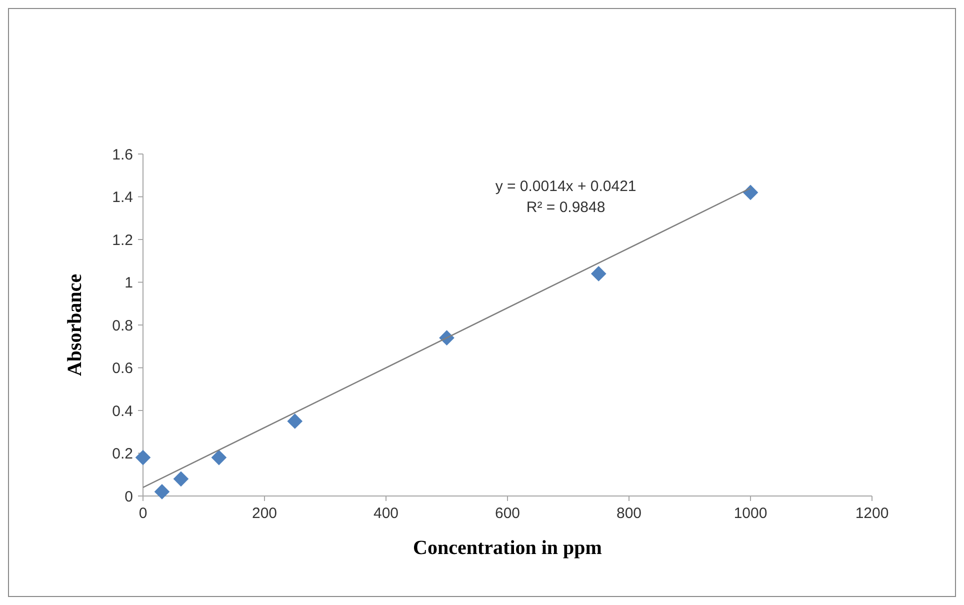 The image size is (964, 605). Describe the element at coordinates (872, 513) in the screenshot. I see `x-tick-label: 1200` at that location.